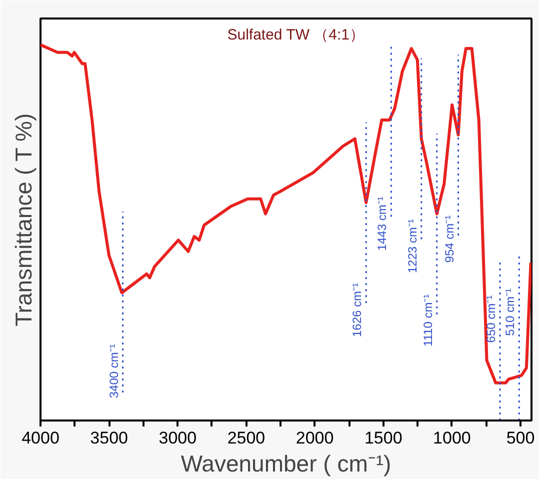  I want to click on ref-line-label: 510 cm⁻¹, so click(510, 312).